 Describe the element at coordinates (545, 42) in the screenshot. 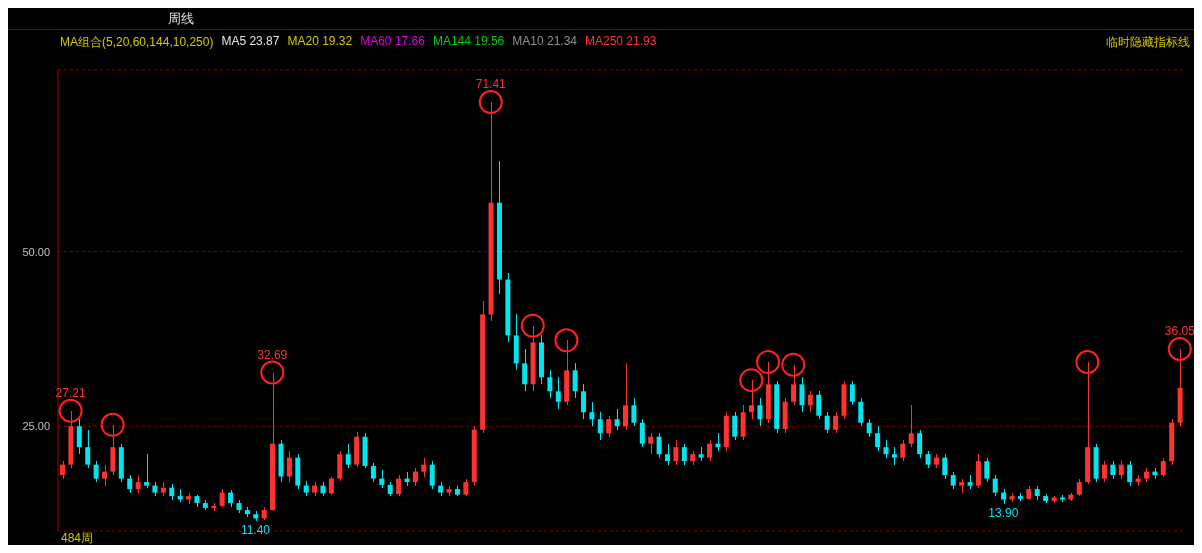

I see `text: MA10 21.34` at that location.